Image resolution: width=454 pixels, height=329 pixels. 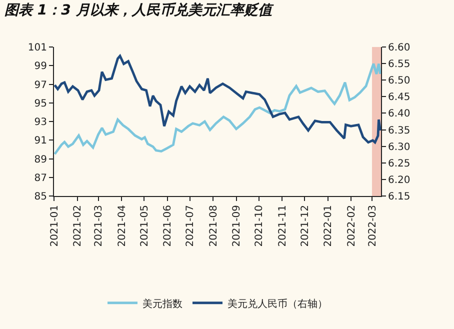 I want to click on x-tick-label: 2021-07, so click(x=190, y=226).